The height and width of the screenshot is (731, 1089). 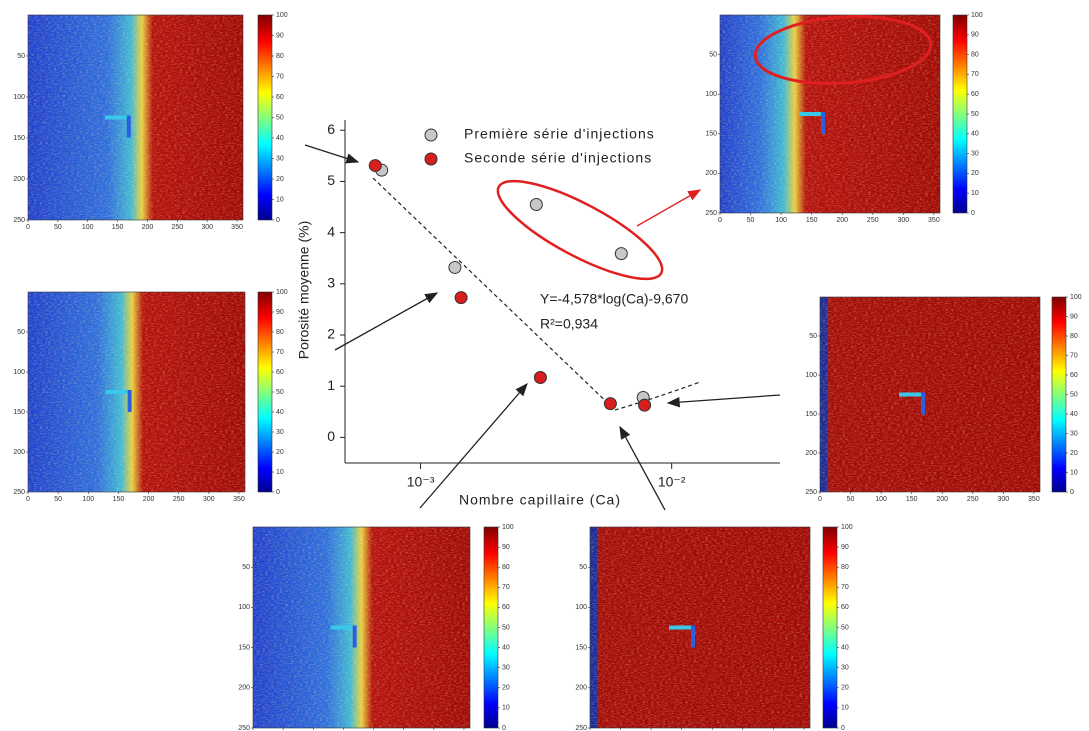 I want to click on x-tick-label: 350, so click(x=1034, y=499).